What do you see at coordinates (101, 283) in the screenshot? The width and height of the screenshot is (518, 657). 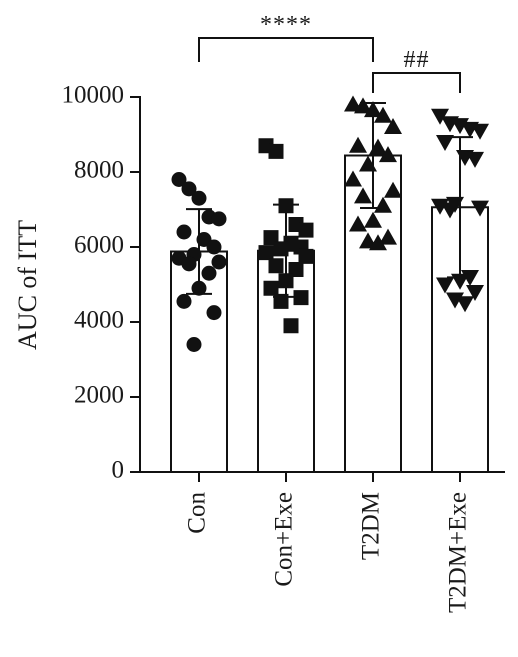 I see `y-axis: 0 2000 4000 6000 8000 10000` at bounding box center [101, 283].